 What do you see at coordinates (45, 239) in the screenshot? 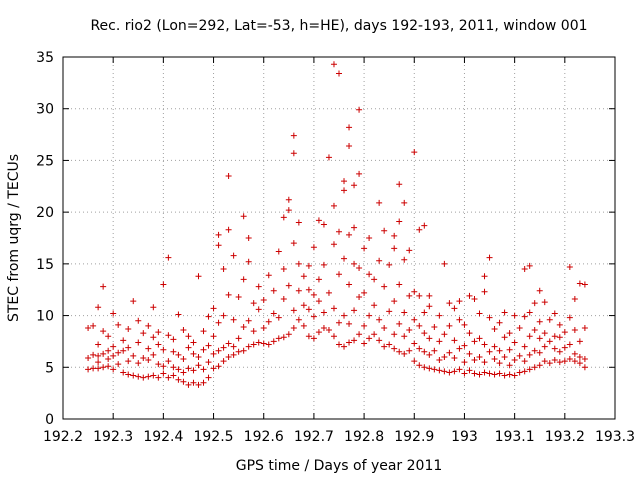
I see `y-tick-labels: 0 5 10 15 20 25 30 35` at bounding box center [45, 239].